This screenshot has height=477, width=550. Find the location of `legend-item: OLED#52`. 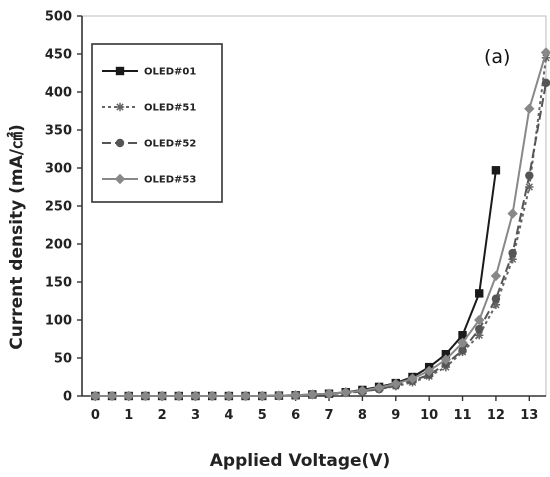

legend-item: OLED#52 is located at coordinates (149, 144).